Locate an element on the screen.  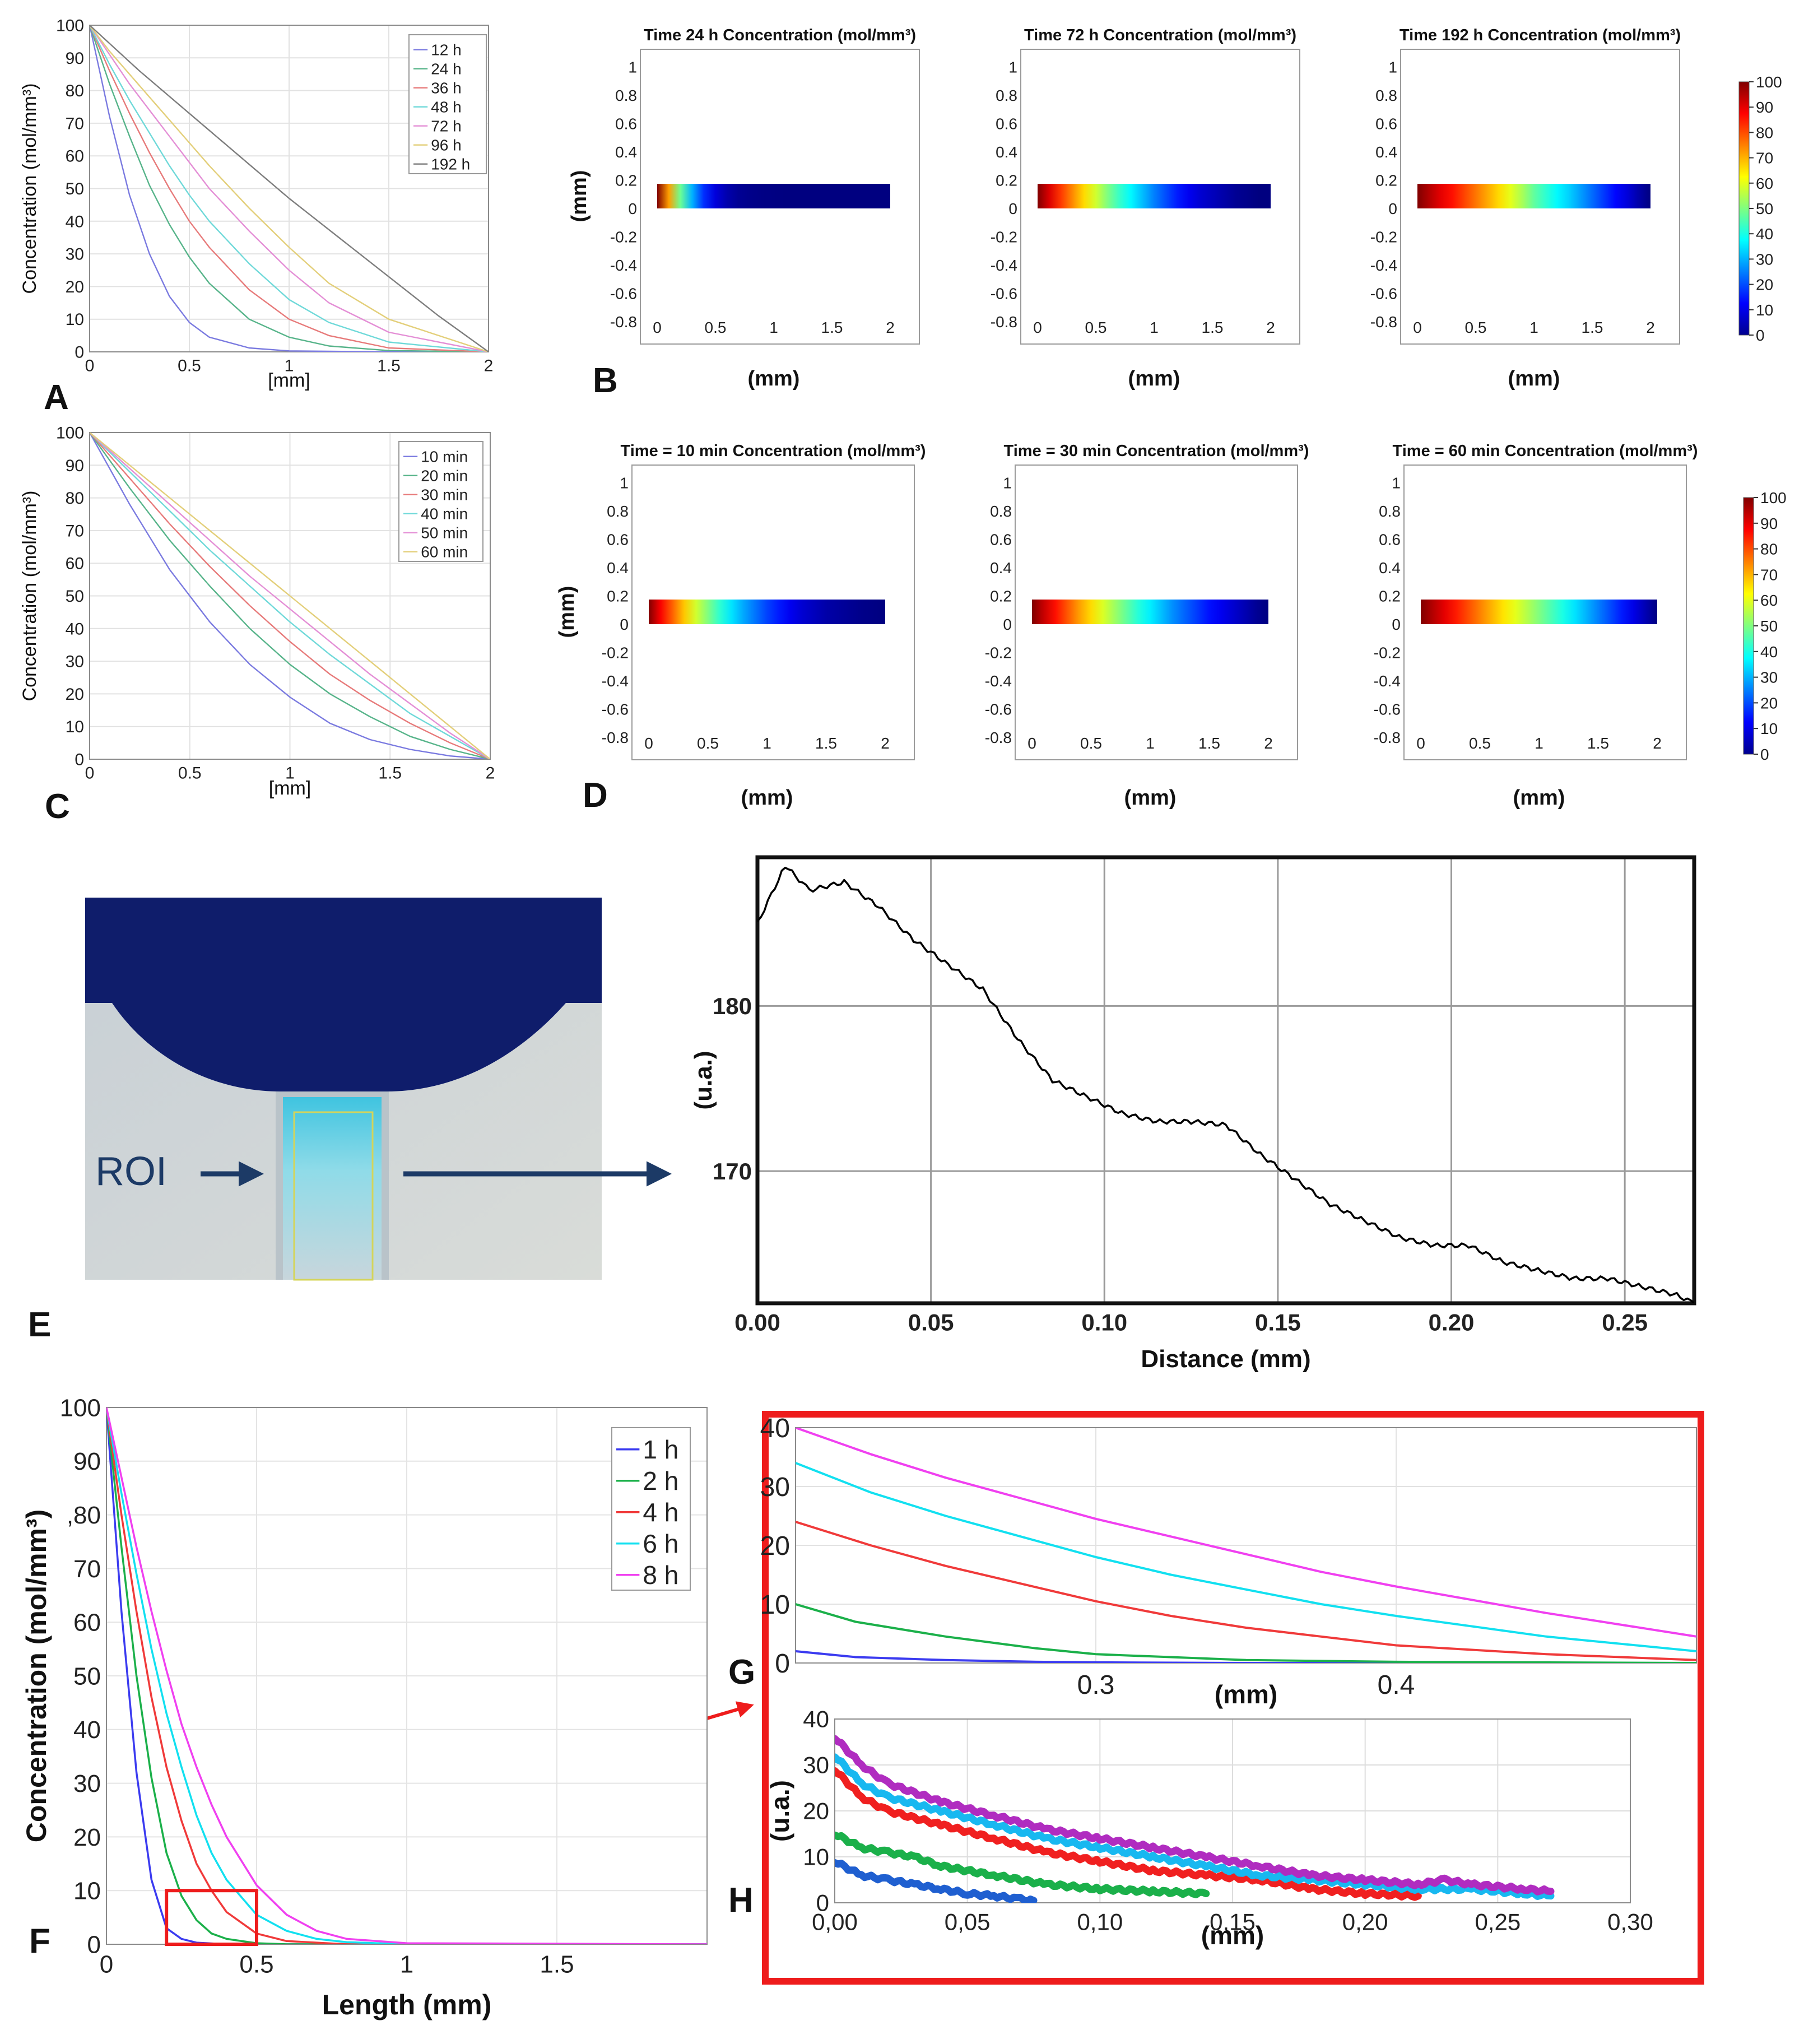
heatmap-title: Time 192 h Concentration (mol/mm³) is located at coordinates (1540, 35).